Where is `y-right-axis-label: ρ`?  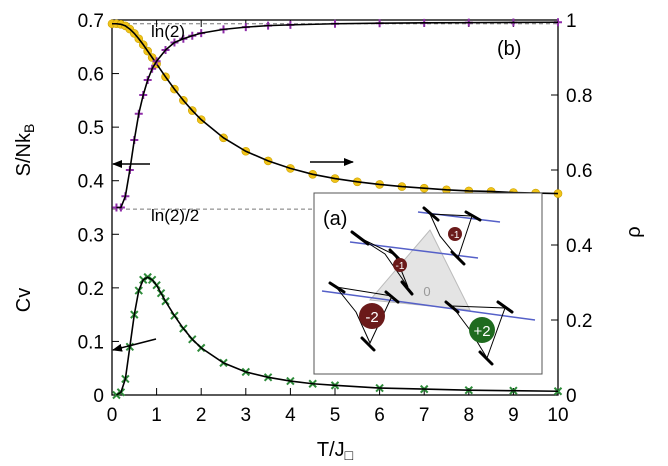
y-right-axis-label: ρ is located at coordinates (634, 231).